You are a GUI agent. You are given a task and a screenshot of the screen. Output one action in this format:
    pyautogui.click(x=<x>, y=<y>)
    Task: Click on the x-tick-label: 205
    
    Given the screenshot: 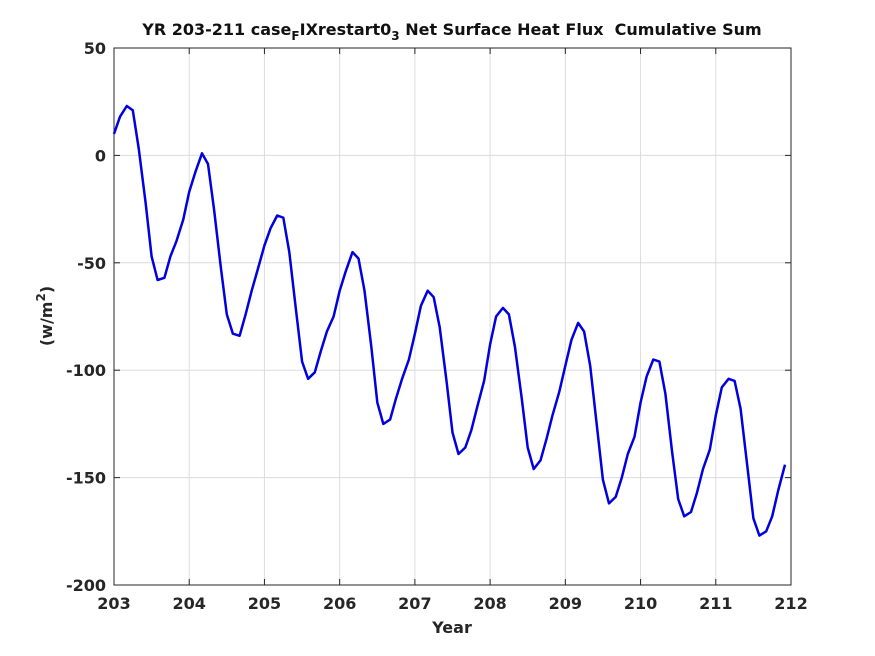 What is the action you would take?
    pyautogui.click(x=264, y=603)
    